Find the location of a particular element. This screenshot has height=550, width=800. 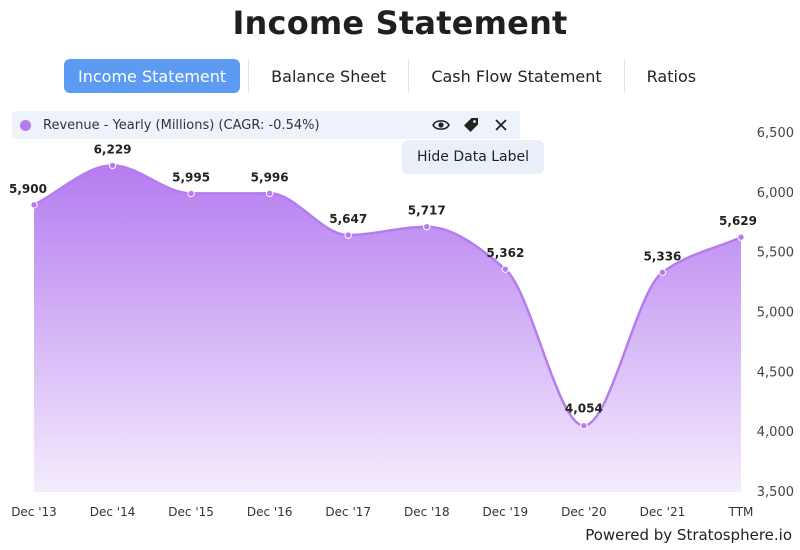

data-label: 4,054 is located at coordinates (584, 409).